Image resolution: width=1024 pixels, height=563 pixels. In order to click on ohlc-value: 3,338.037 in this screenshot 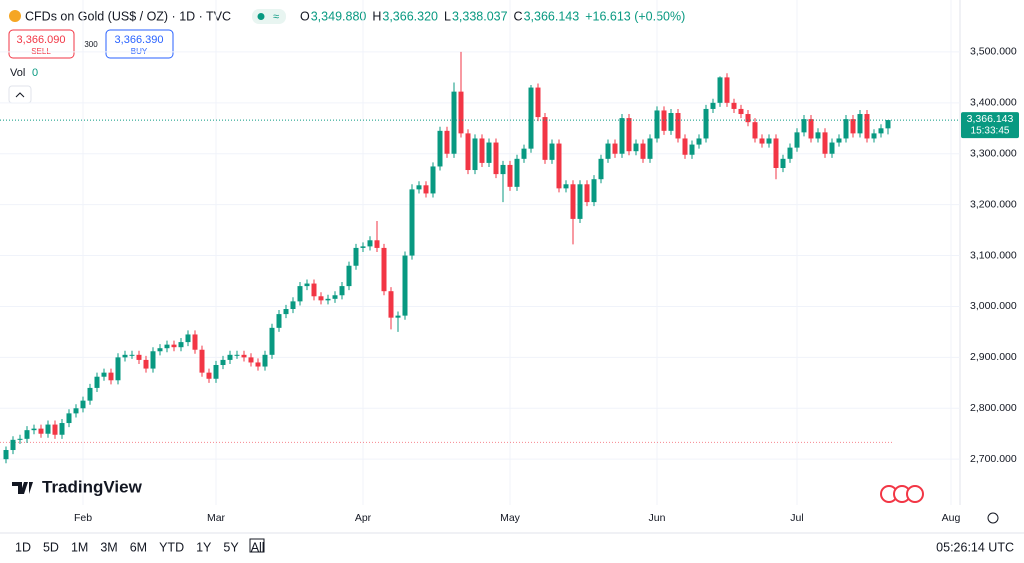, I will do `click(480, 16)`.